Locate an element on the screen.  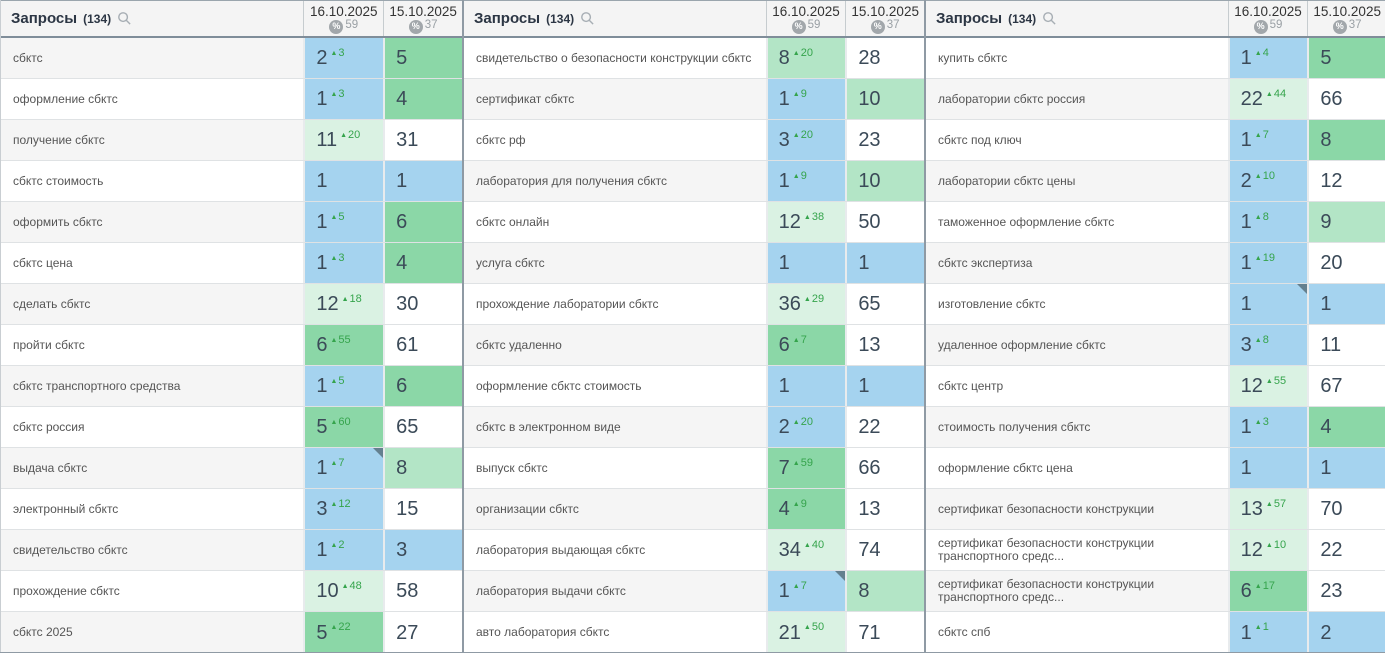
query-cell: выдача сбктс is located at coordinates (152, 468).